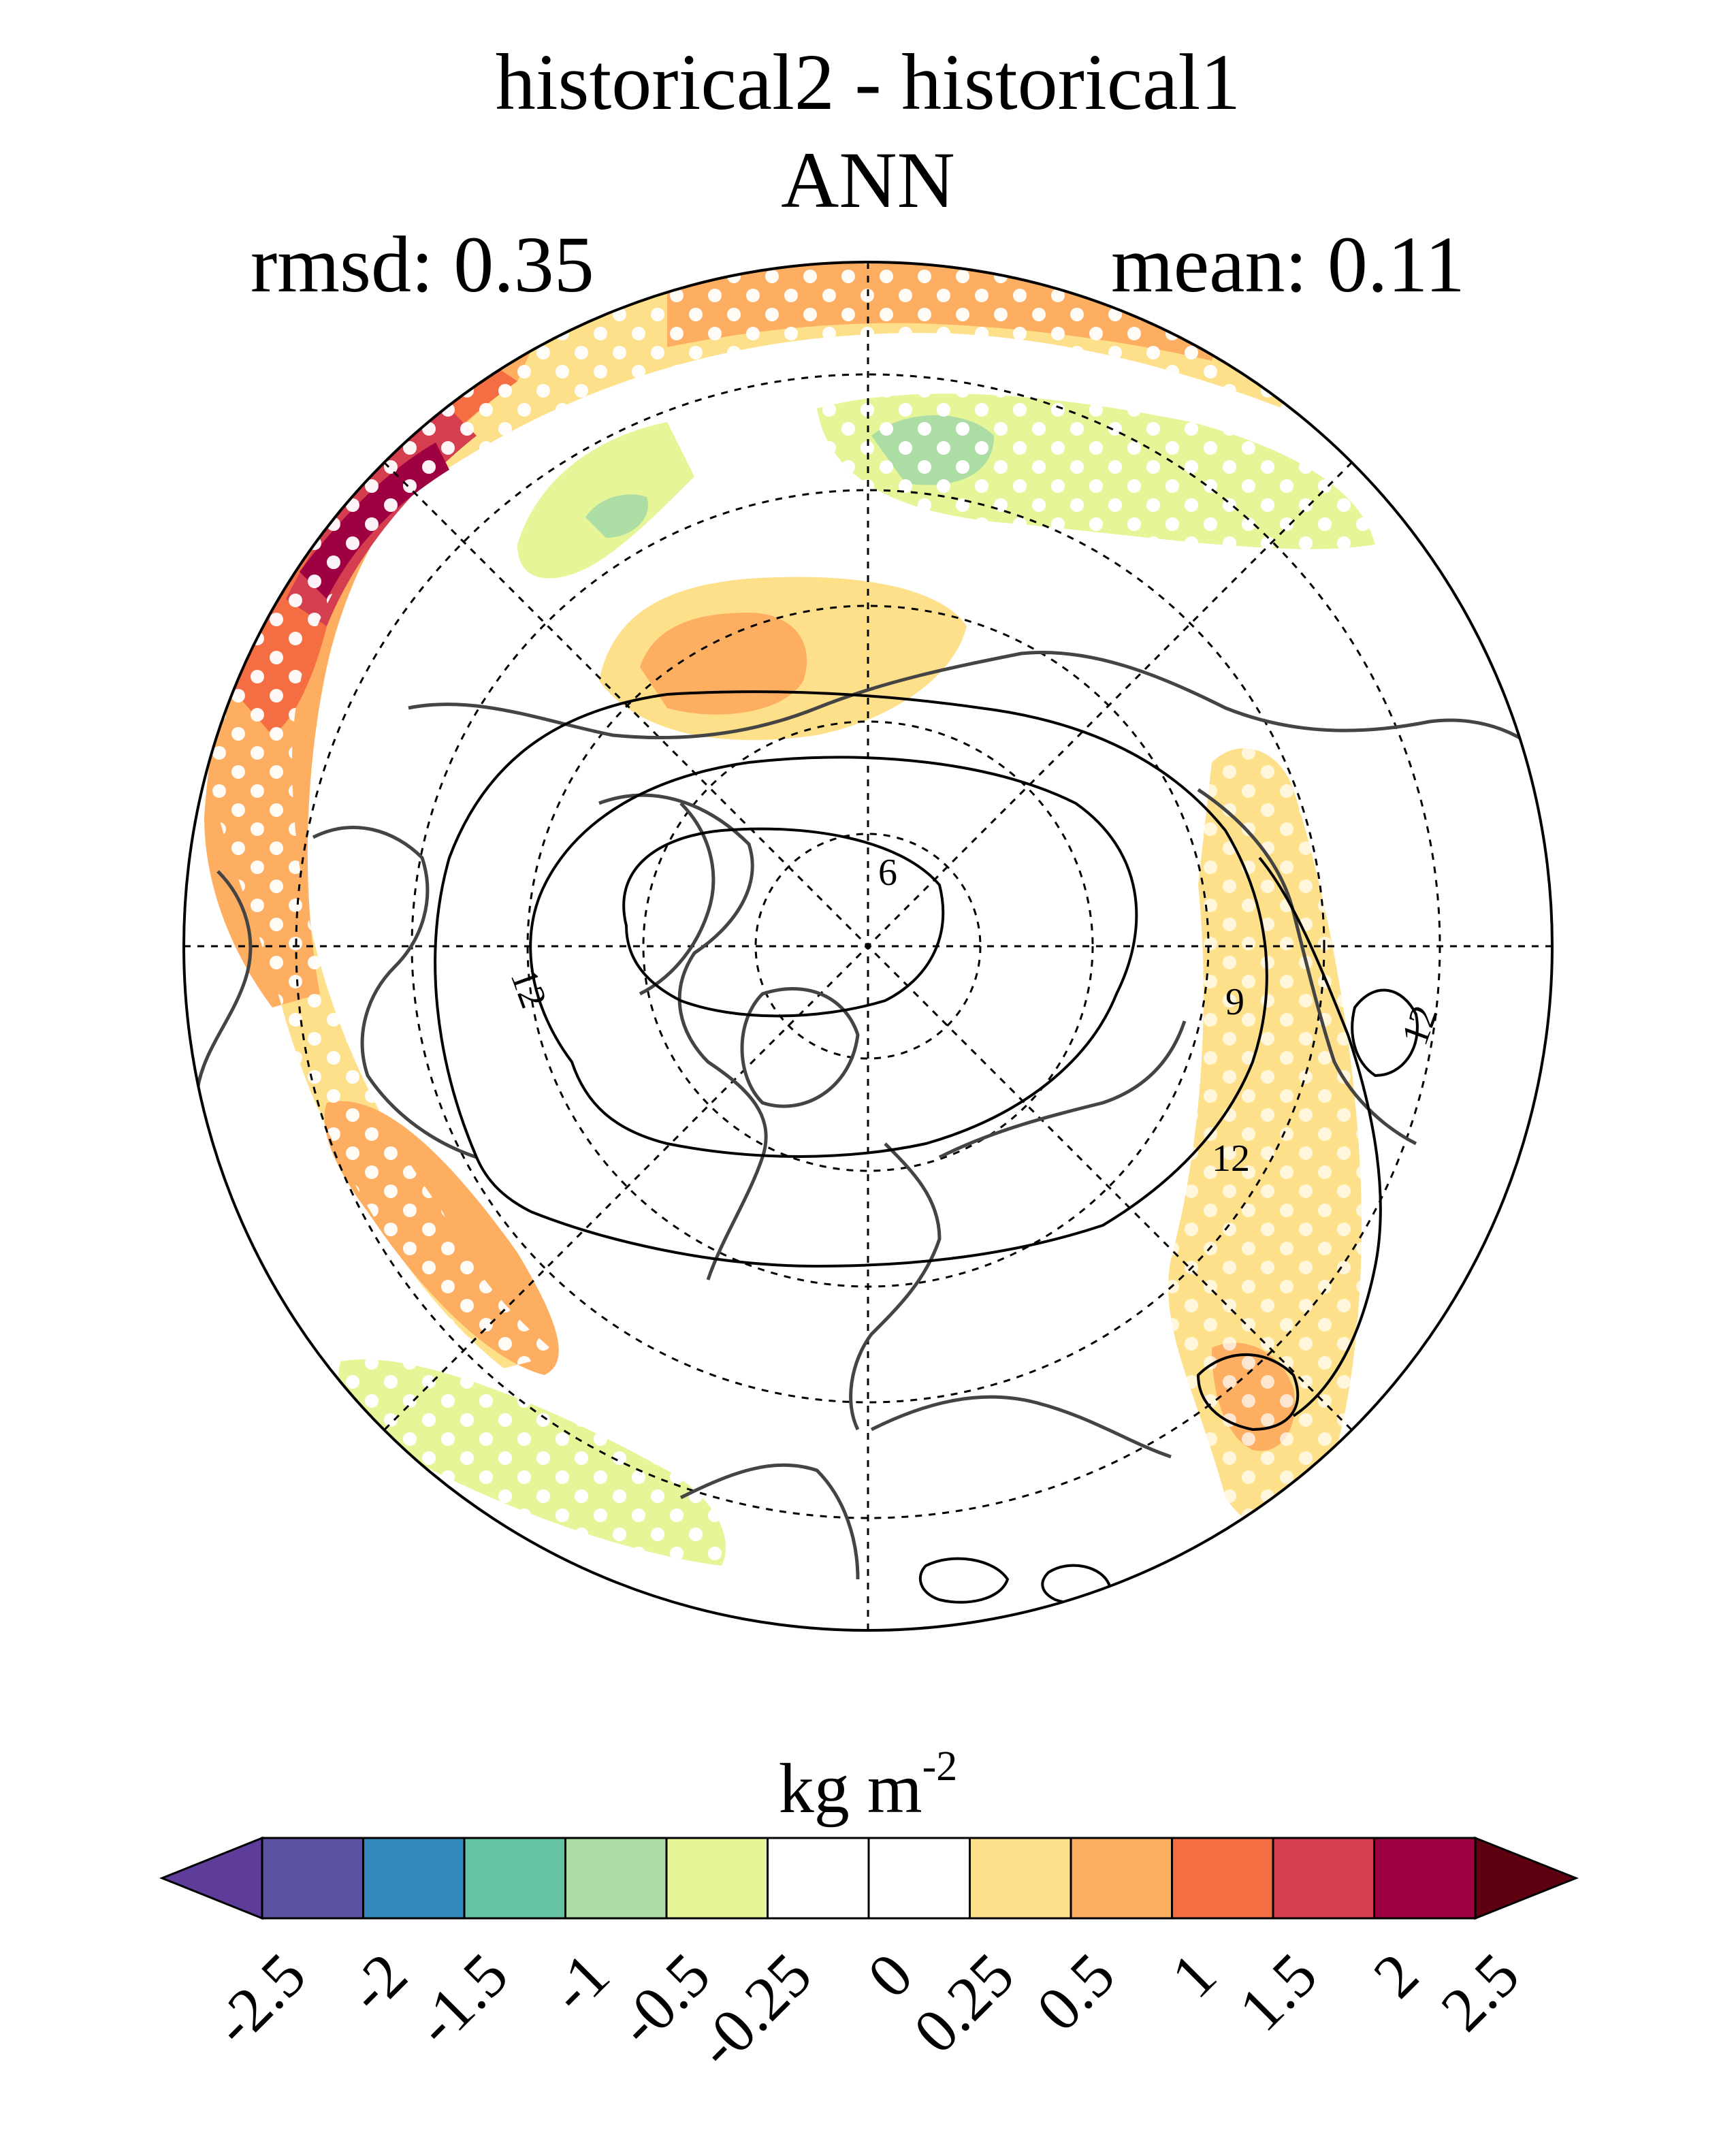  Describe the element at coordinates (616, 516) in the screenshot. I see `anomaly-negative-patch-1-core` at that location.